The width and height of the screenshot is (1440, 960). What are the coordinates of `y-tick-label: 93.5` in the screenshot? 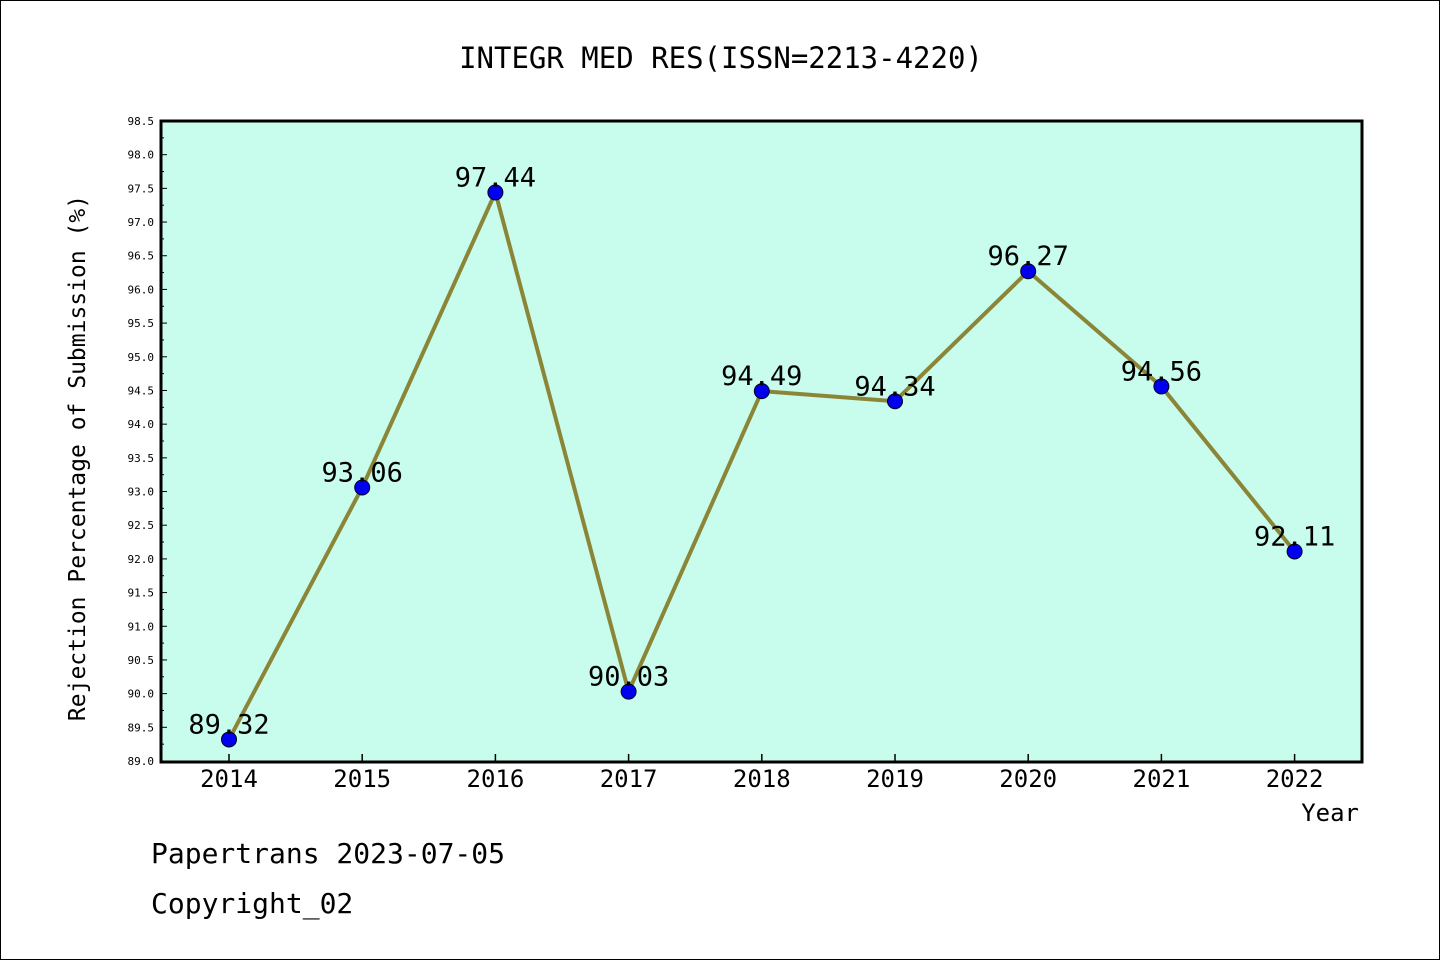 It's located at (141, 458).